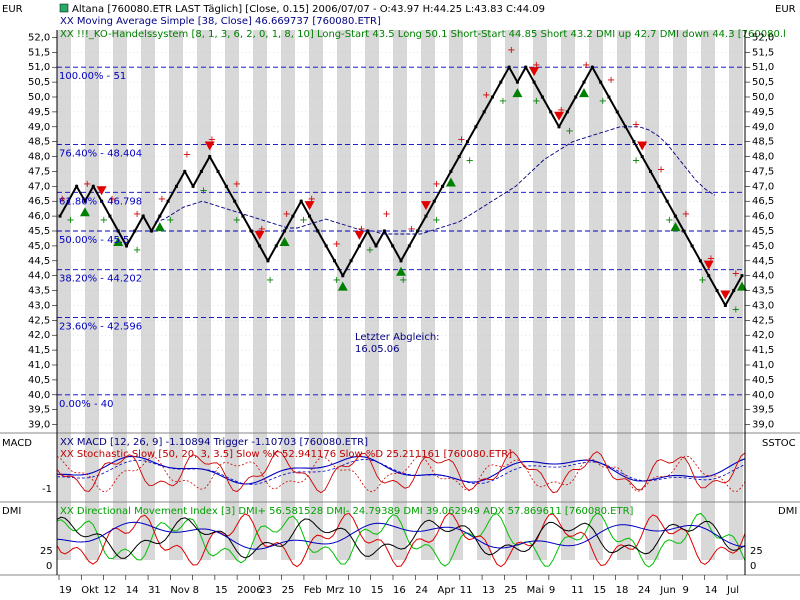  What do you see at coordinates (154, 590) in the screenshot?
I see `x-tick-label: 31` at bounding box center [154, 590].